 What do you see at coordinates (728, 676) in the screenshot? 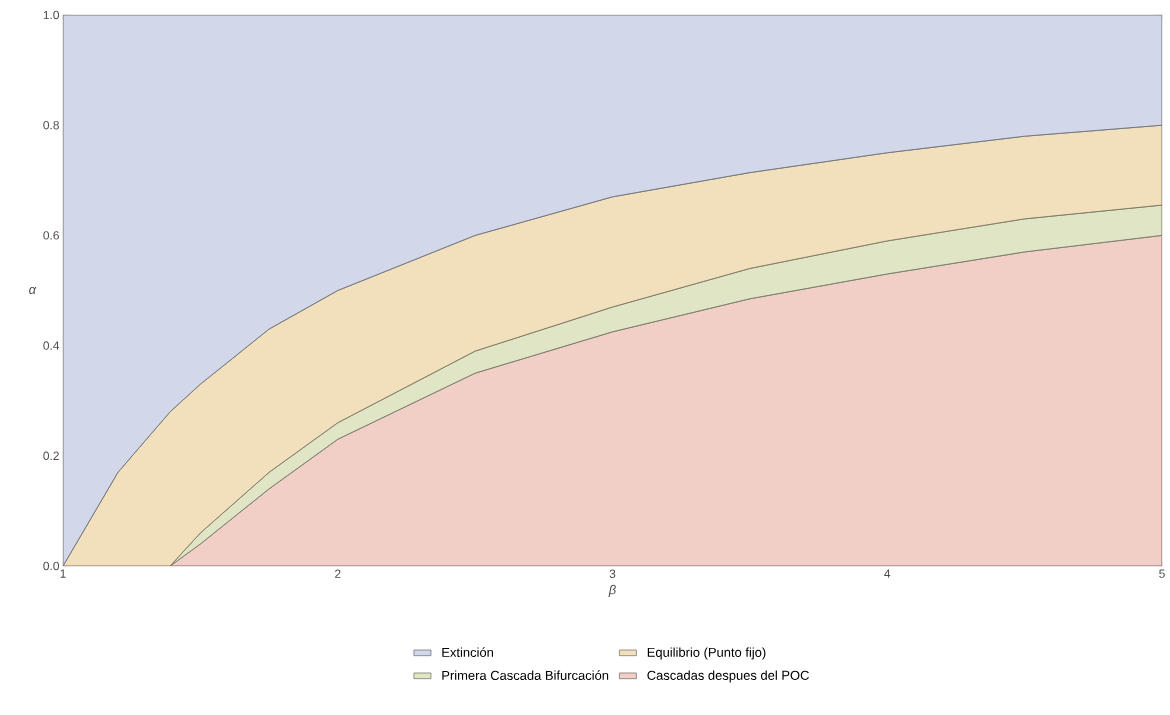
I see `legend-label: Cascadas despues del POC` at bounding box center [728, 676].